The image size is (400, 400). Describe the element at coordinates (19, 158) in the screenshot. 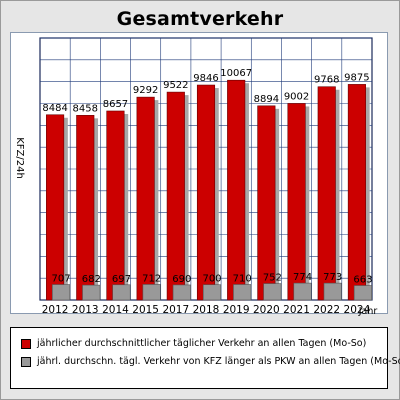

I see `y-axis-label: KFZ/24h` at that location.